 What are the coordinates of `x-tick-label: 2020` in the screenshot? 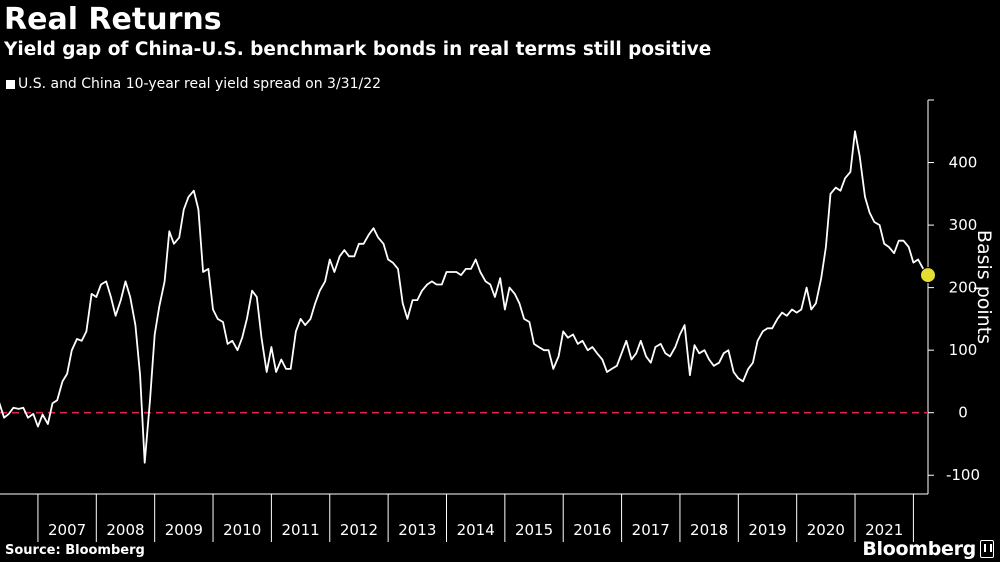 It's located at (826, 530).